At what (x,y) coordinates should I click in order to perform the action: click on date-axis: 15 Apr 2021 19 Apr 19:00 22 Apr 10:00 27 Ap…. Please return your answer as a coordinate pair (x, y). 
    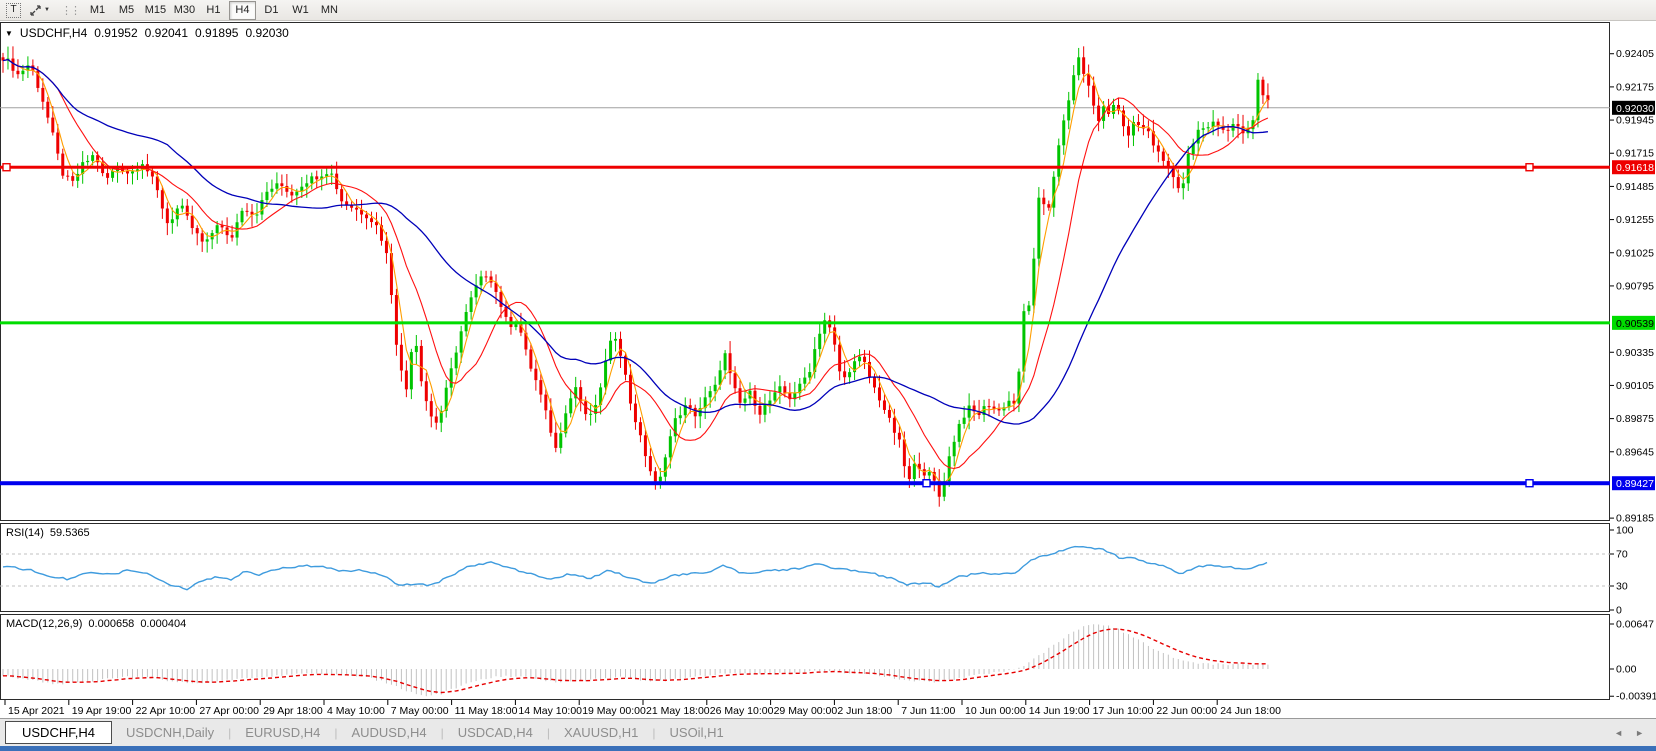
    Looking at the image, I should click on (642, 708).